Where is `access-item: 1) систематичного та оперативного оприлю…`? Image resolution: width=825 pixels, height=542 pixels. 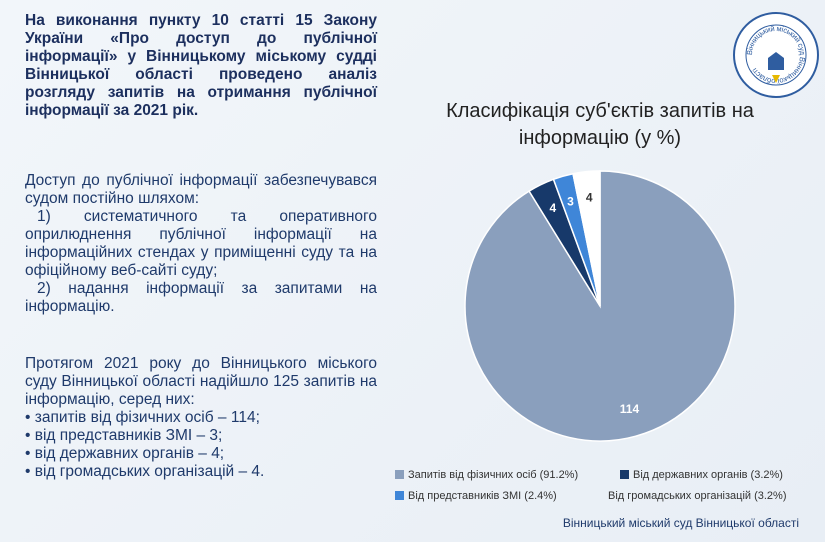
access-item: 1) систематичного та оперативного оприлю… is located at coordinates (201, 243).